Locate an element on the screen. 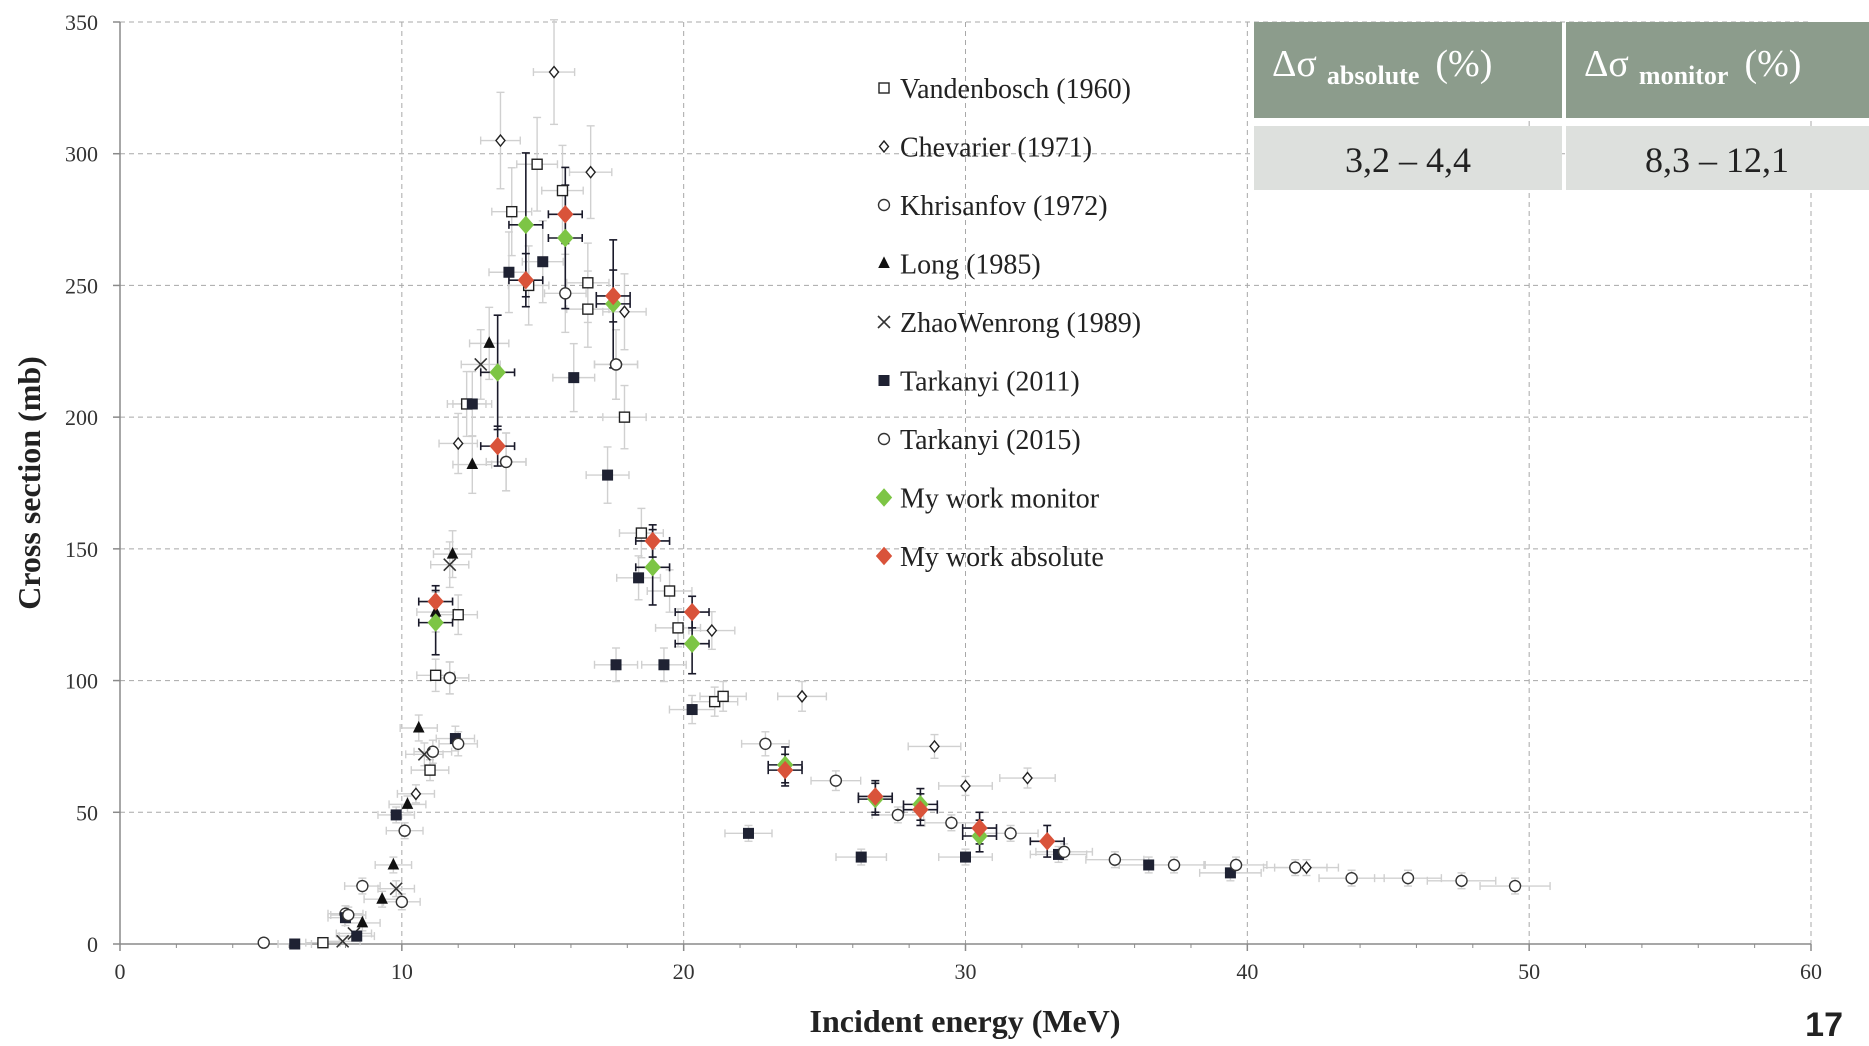  legend-label: Long (1985) is located at coordinates (970, 265).